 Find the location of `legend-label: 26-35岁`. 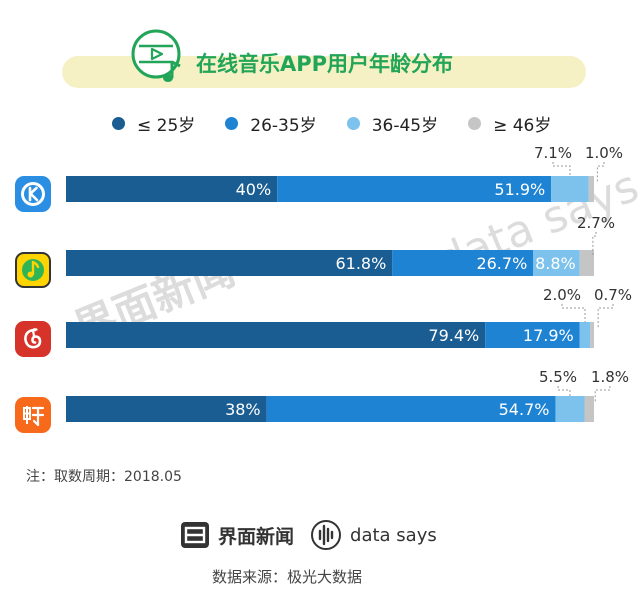

legend-label: 26-35岁 is located at coordinates (283, 125).